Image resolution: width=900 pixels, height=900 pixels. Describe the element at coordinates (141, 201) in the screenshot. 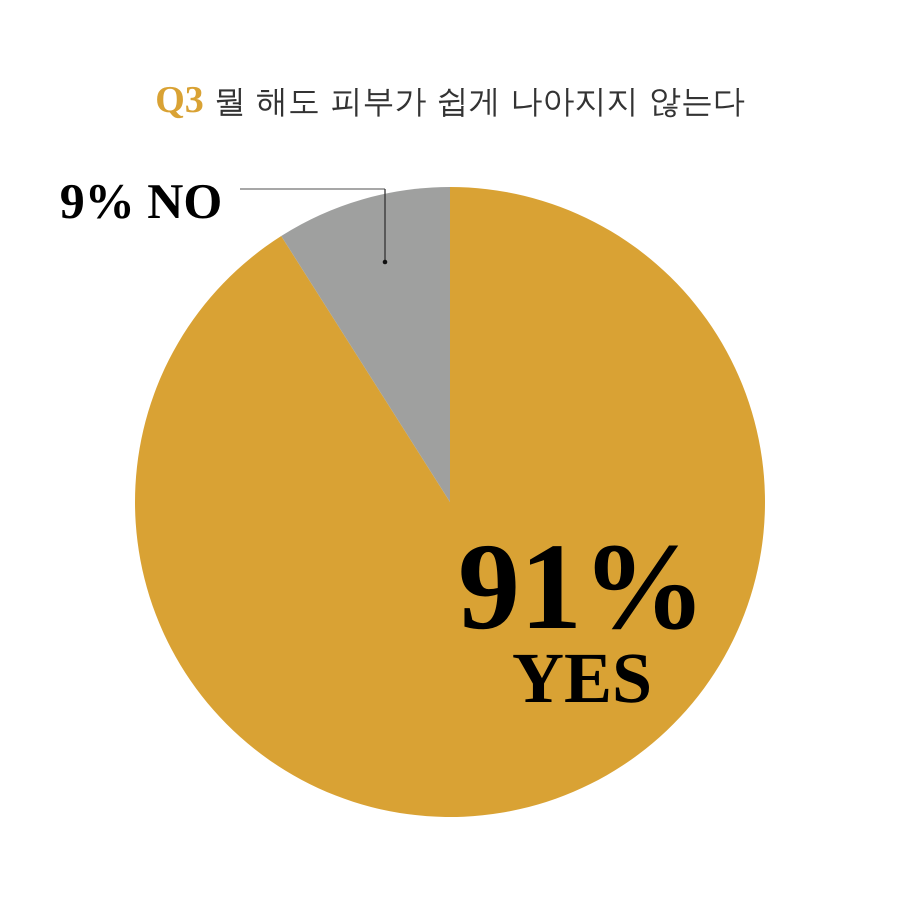

I see `slice-label: 9% NO` at that location.